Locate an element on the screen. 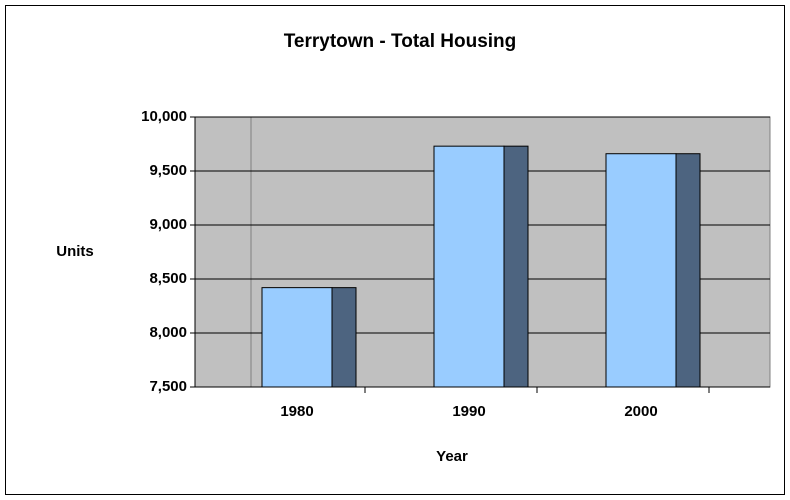 Image resolution: width=790 pixels, height=500 pixels. y-tick-label: 8,000 is located at coordinates (168, 332).